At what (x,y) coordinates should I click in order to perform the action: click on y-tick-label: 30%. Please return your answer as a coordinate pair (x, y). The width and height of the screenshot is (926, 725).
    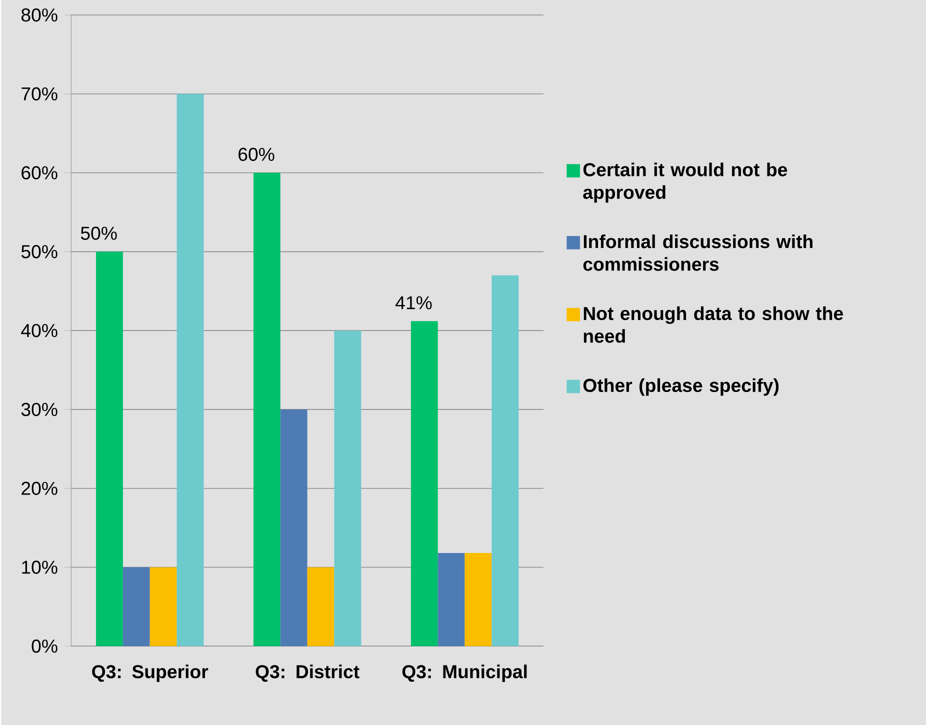
    Looking at the image, I should click on (39, 409).